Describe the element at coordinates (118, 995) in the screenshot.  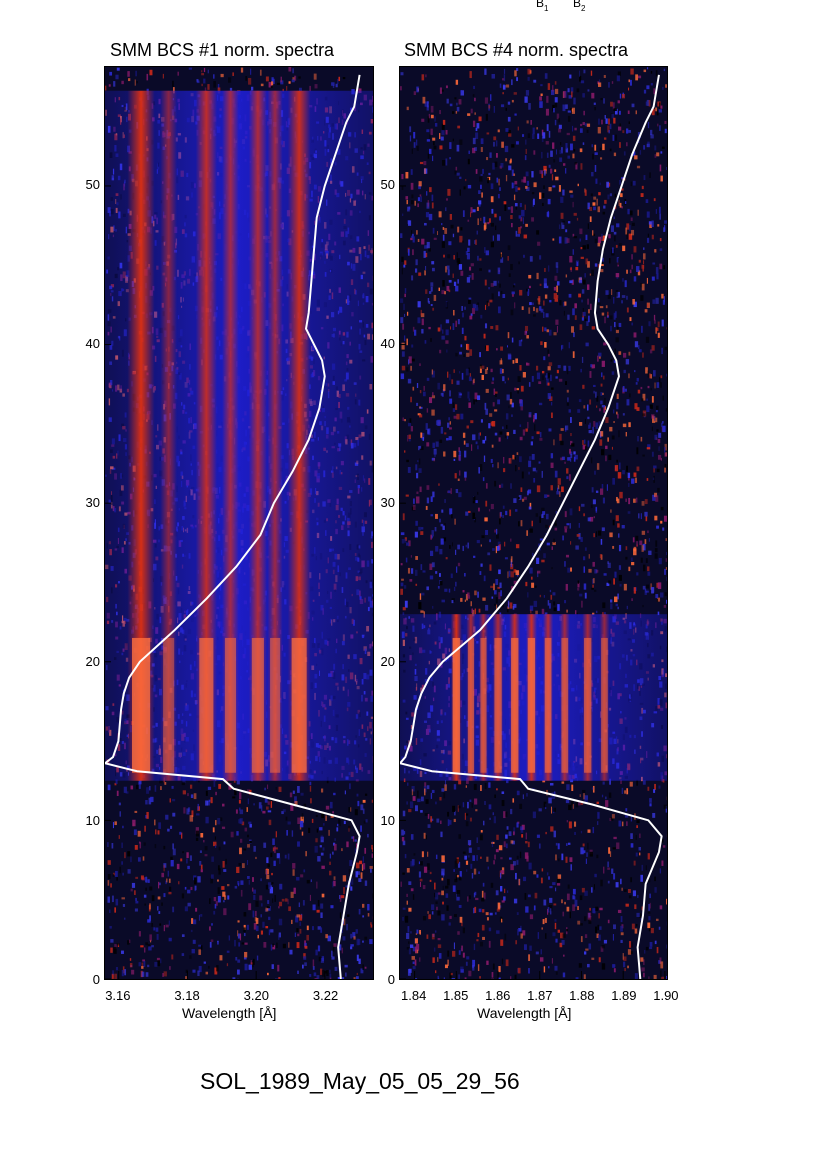
I see `x-tick-label: 3.16` at that location.